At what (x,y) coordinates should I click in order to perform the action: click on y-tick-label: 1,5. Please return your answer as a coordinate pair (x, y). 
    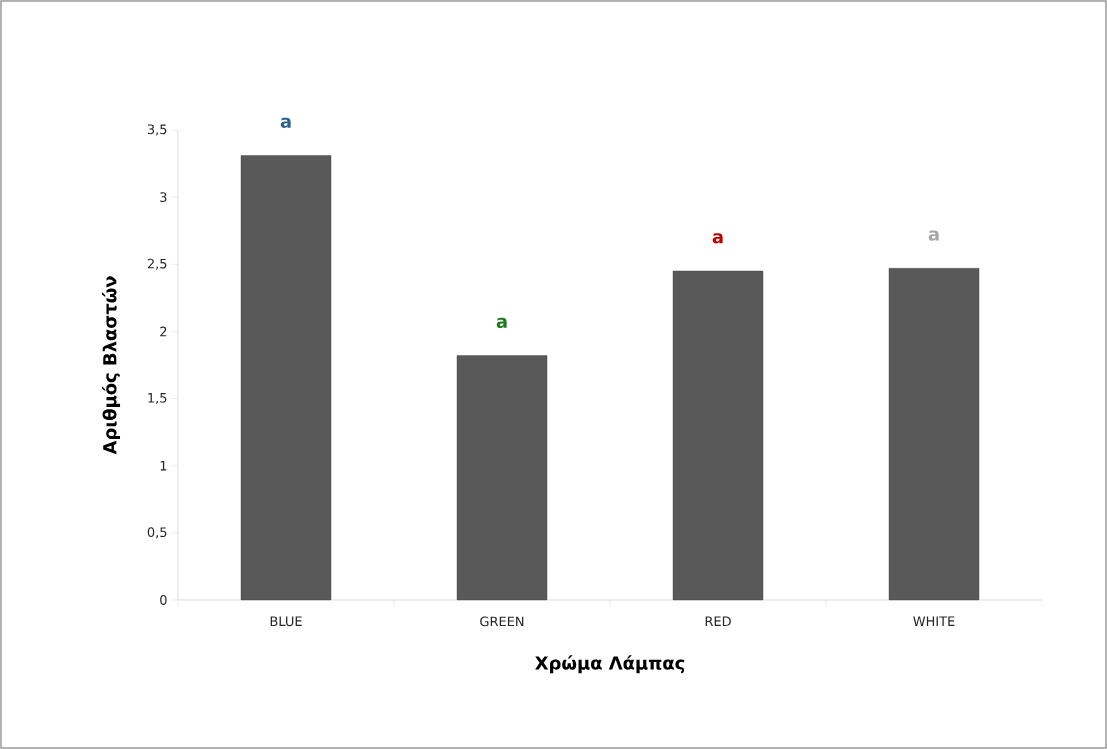
    Looking at the image, I should click on (157, 399).